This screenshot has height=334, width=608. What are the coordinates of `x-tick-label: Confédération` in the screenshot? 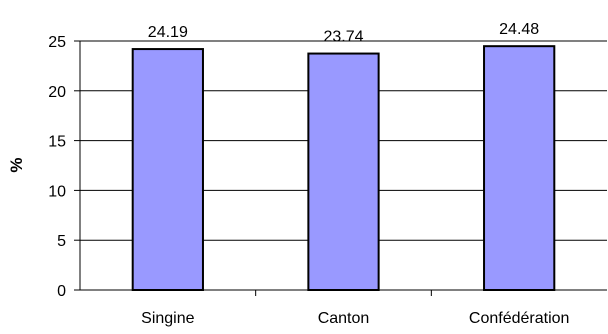 It's located at (519, 318).